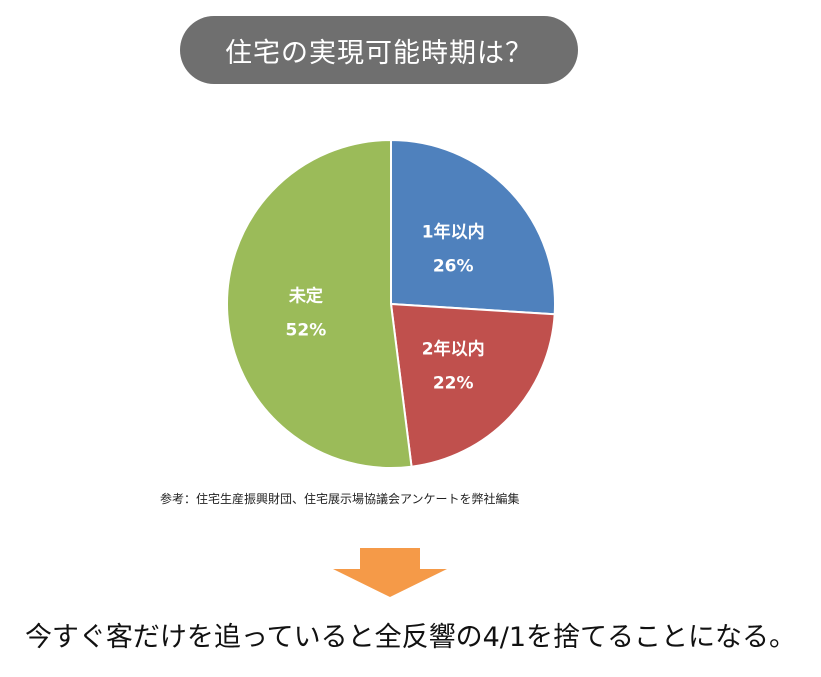 This screenshot has height=677, width=821. I want to click on arrow-shaft, so click(390, 559).